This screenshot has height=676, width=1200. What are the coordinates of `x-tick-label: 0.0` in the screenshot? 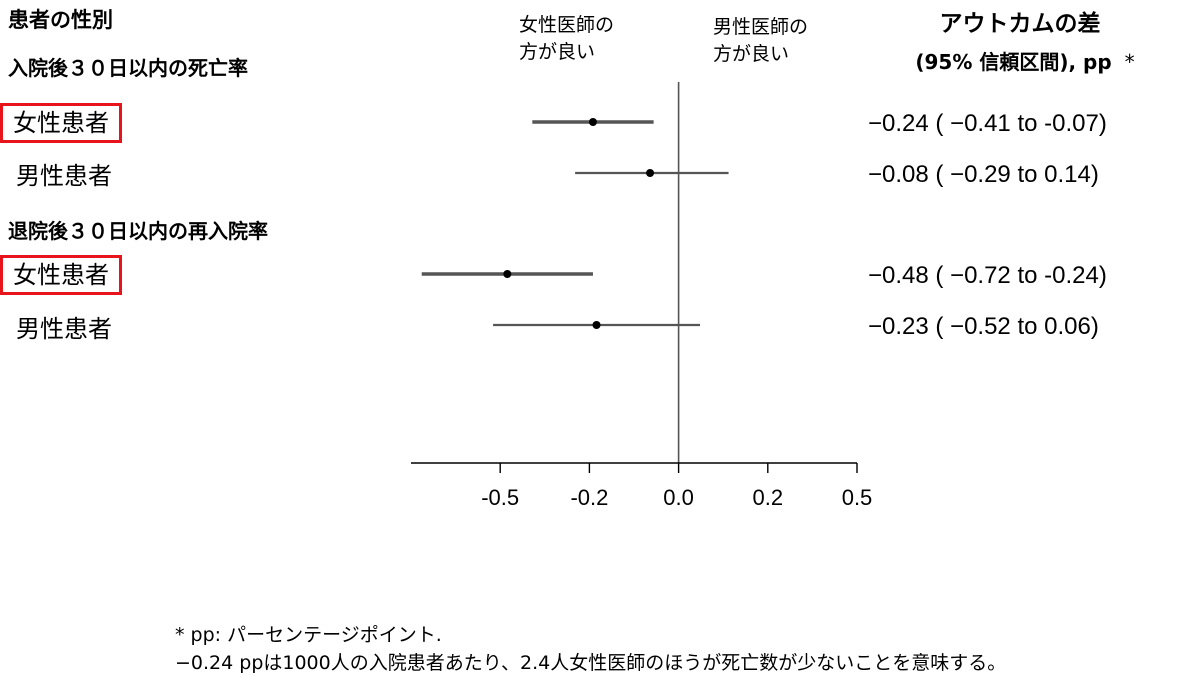 It's located at (678, 497).